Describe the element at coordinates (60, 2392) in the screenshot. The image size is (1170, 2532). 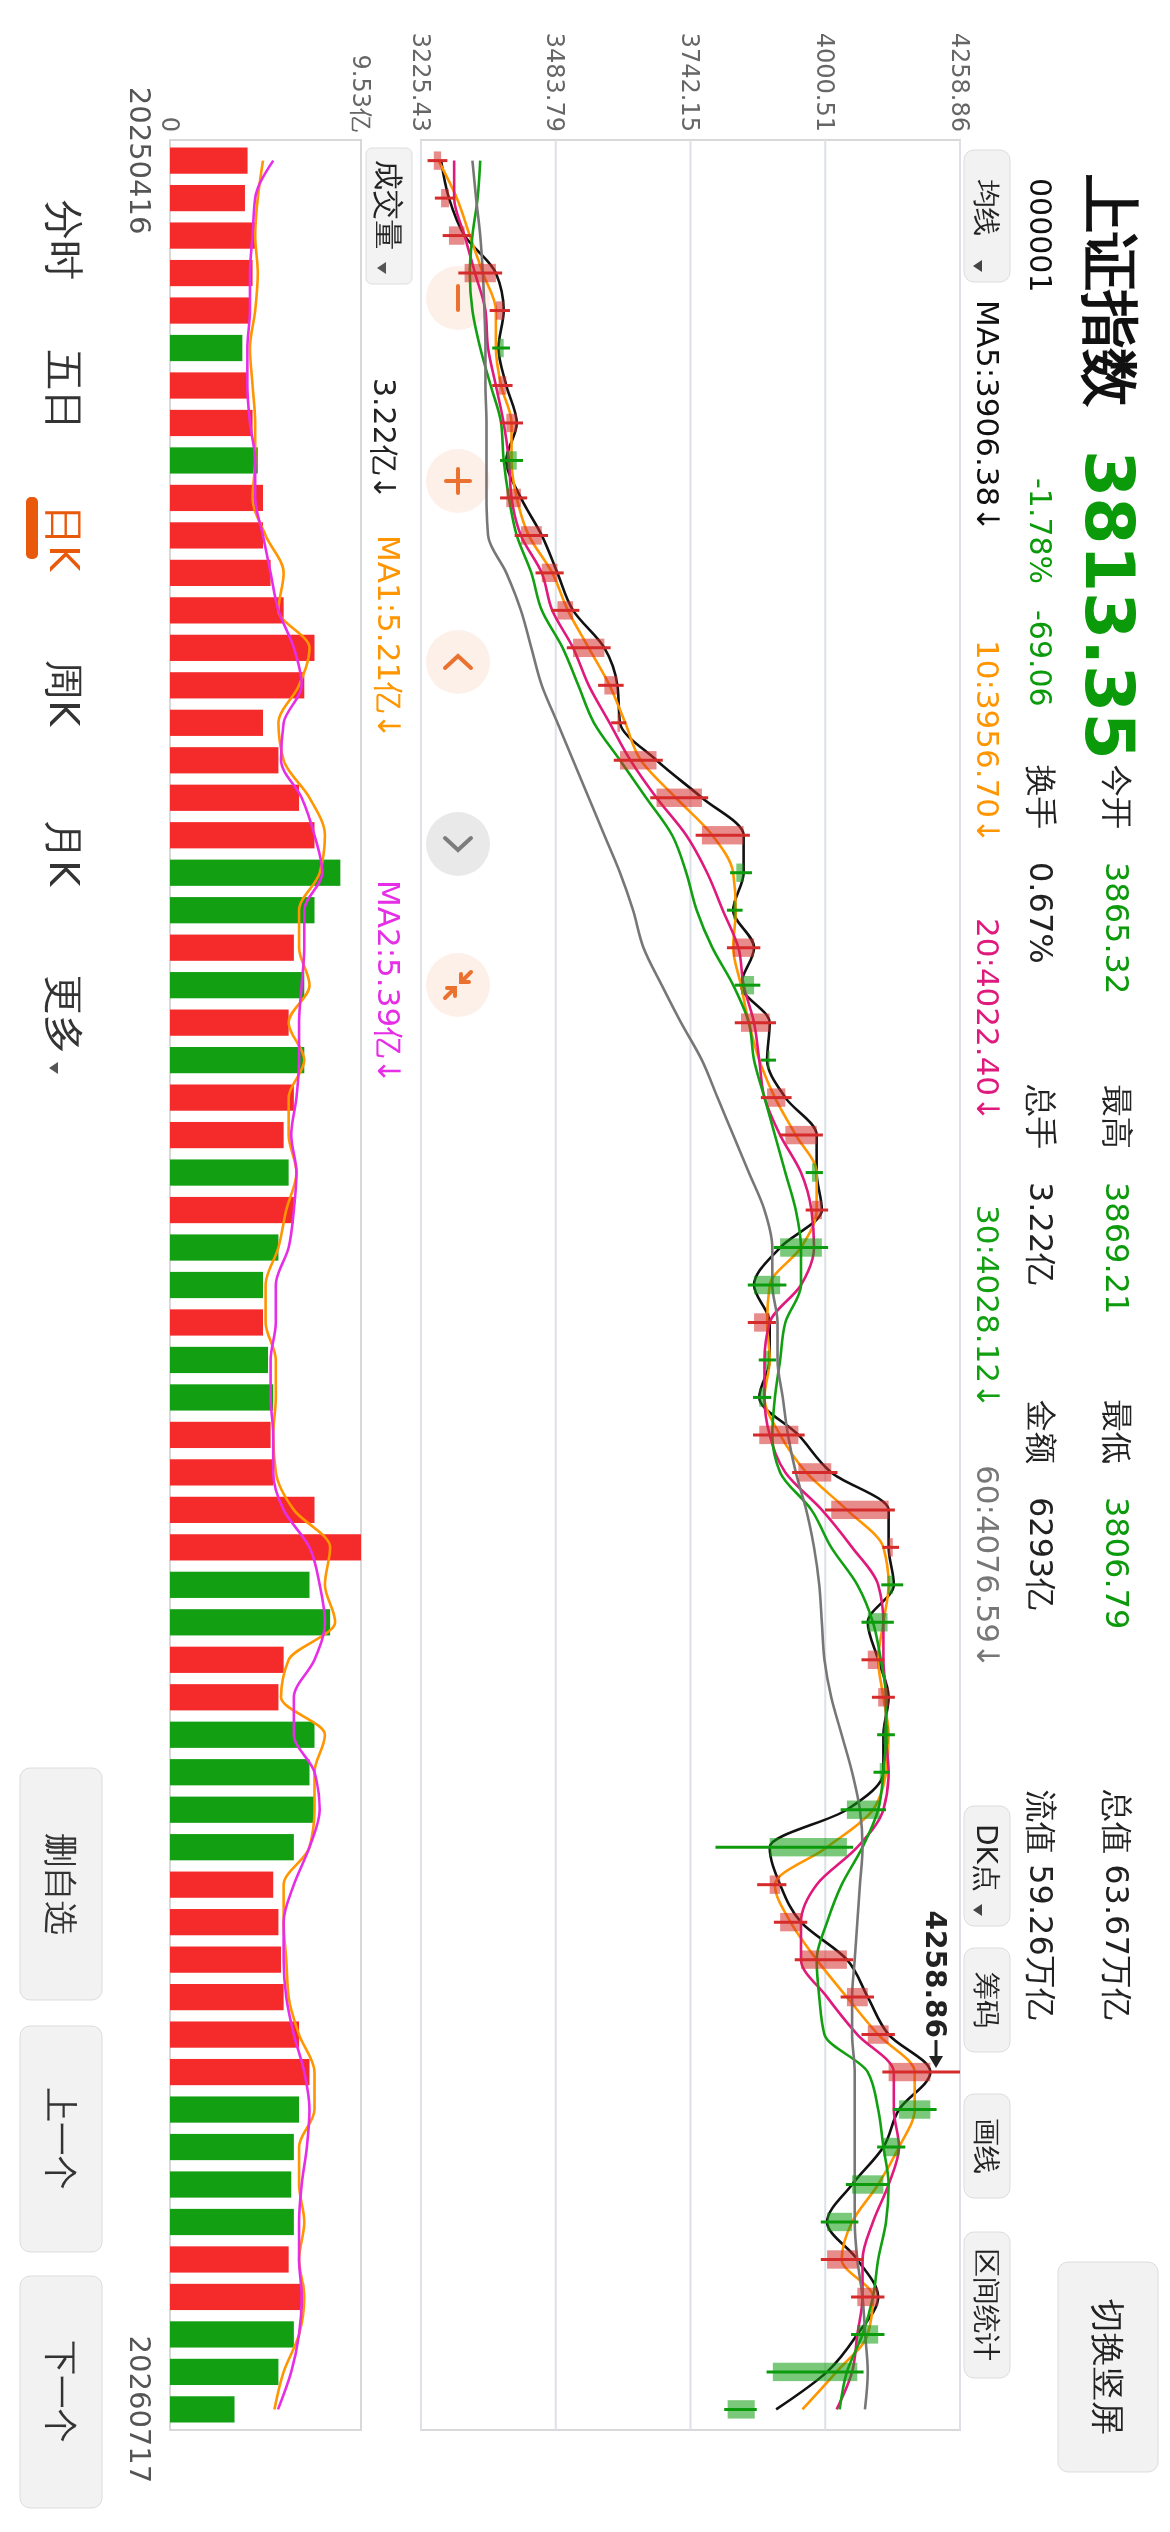
I see `text: 下一个` at that location.